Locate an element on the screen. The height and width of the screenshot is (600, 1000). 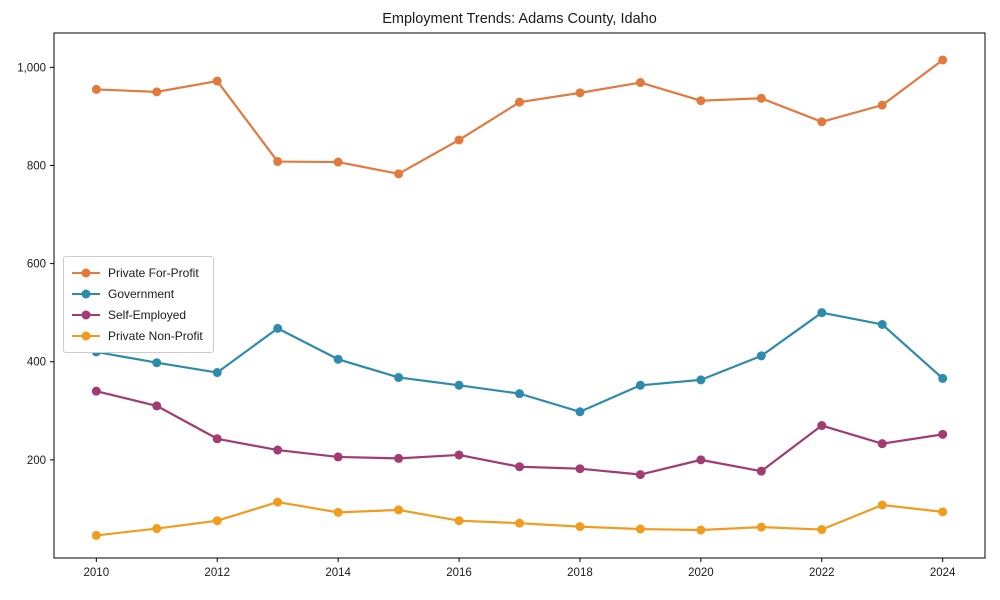
x-tick-label: 2010 is located at coordinates (97, 573).